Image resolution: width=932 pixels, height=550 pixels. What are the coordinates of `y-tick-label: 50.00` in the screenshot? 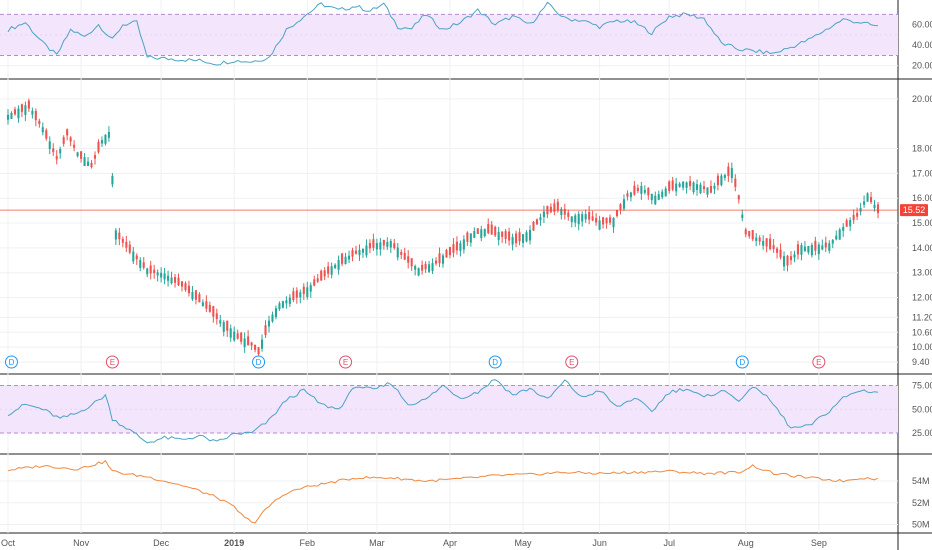 It's located at (922, 409).